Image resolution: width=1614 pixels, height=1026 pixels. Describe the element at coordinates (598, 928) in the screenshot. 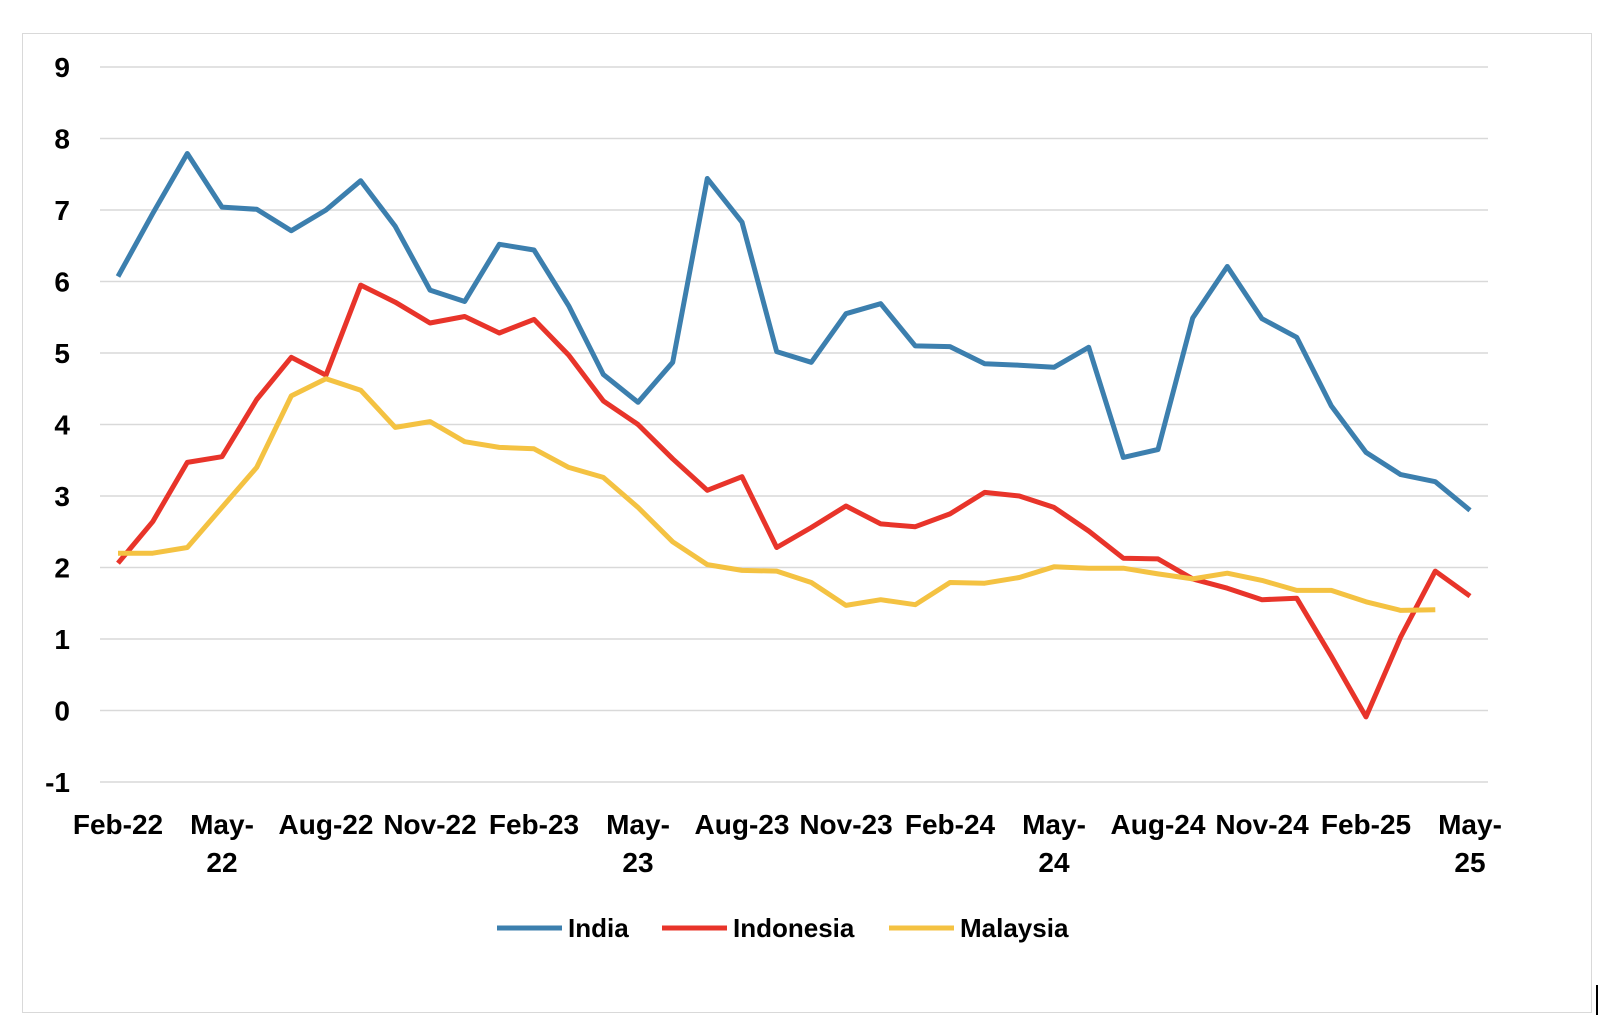

I see `legend-label-india: India` at that location.